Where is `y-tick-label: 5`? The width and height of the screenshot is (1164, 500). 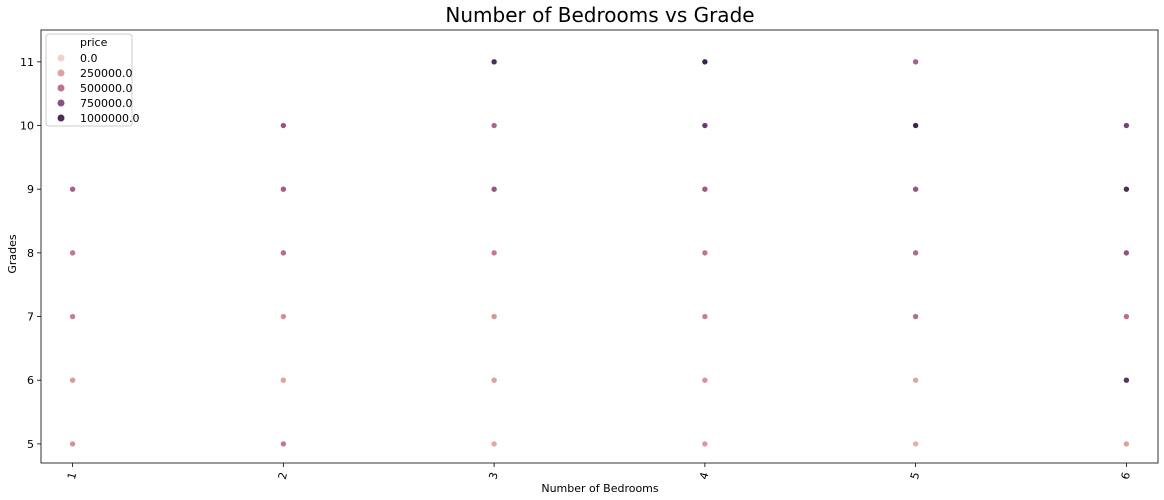
y-tick-label: 5 is located at coordinates (30, 444).